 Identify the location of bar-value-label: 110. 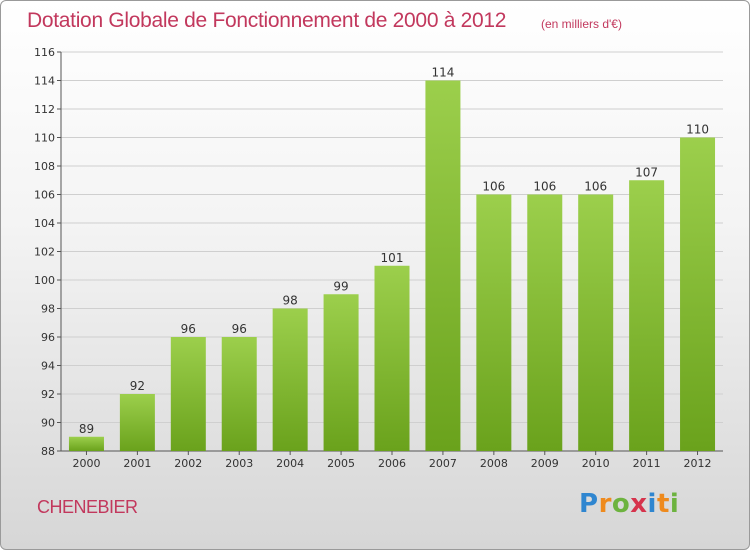
(697, 130).